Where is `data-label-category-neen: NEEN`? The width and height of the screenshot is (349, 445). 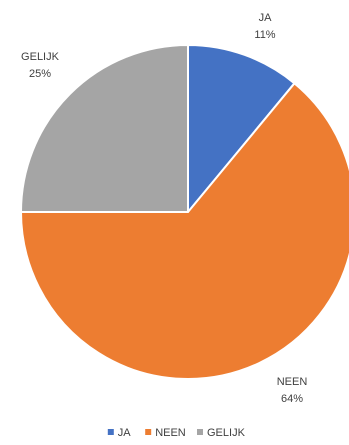 data-label-category-neen: NEEN is located at coordinates (292, 382).